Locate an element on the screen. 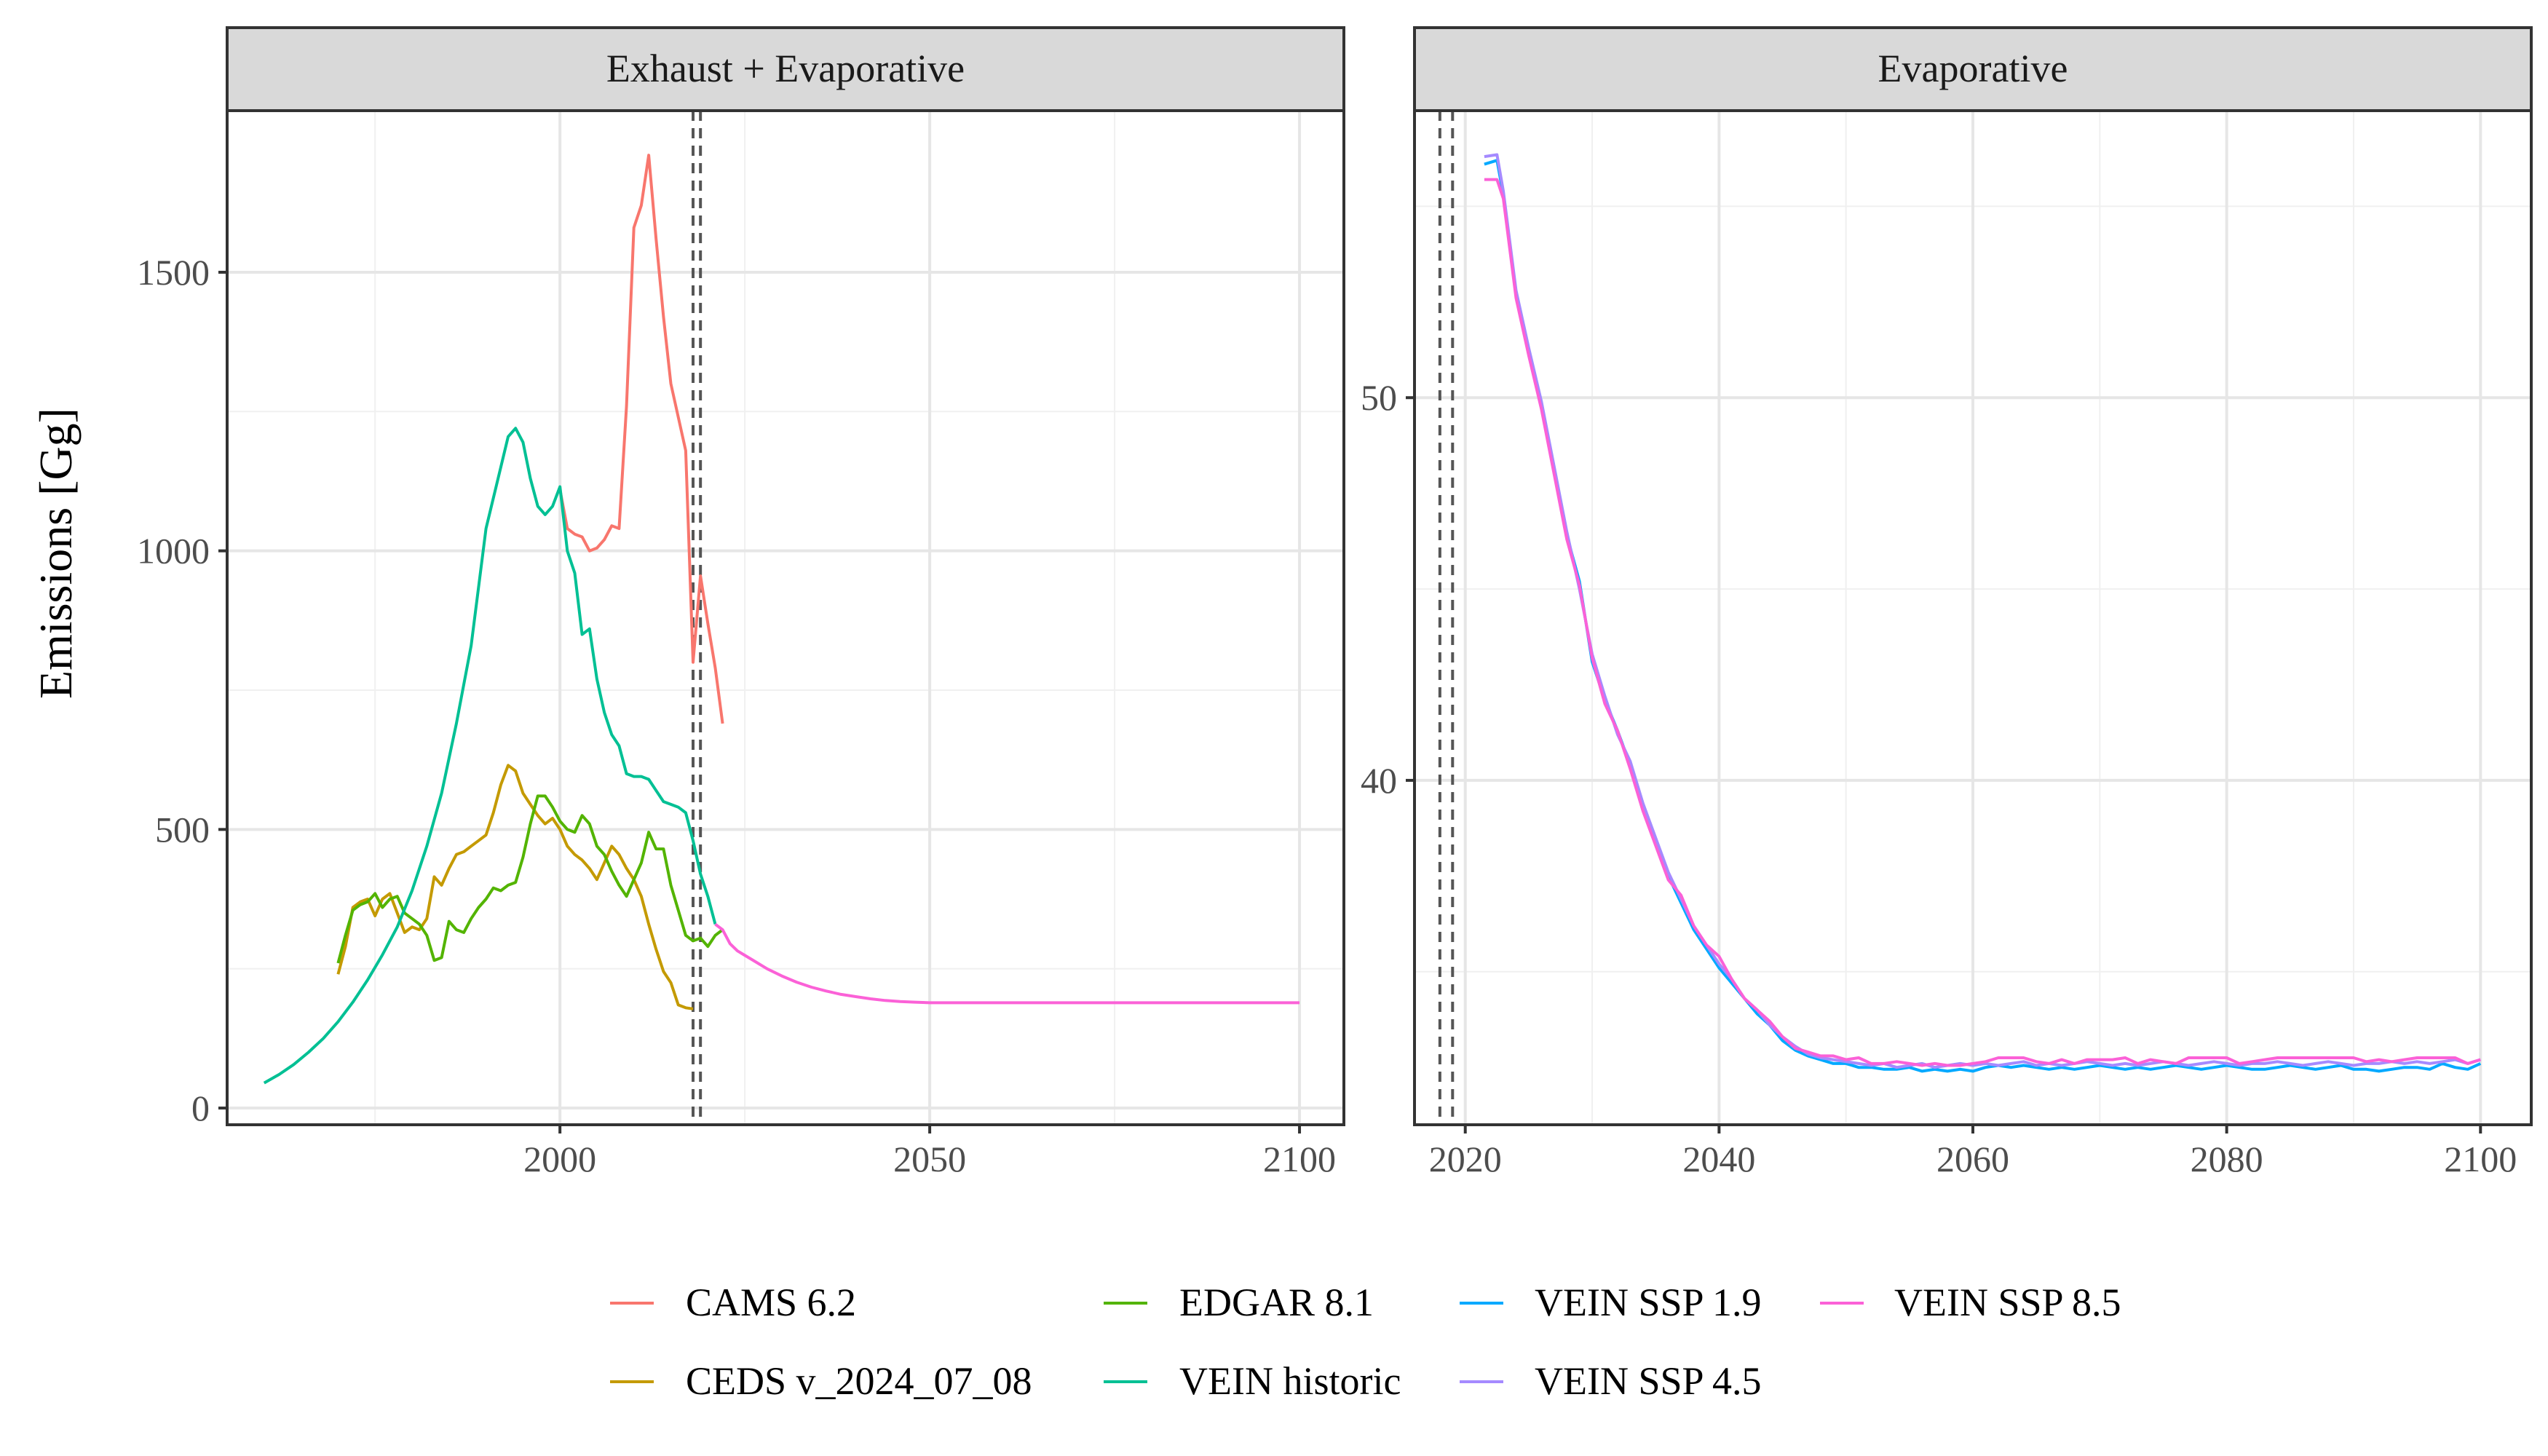 The height and width of the screenshot is (1456, 2548). legend-item-ceds: CEDS v_2024_07_08 is located at coordinates (821, 1381).